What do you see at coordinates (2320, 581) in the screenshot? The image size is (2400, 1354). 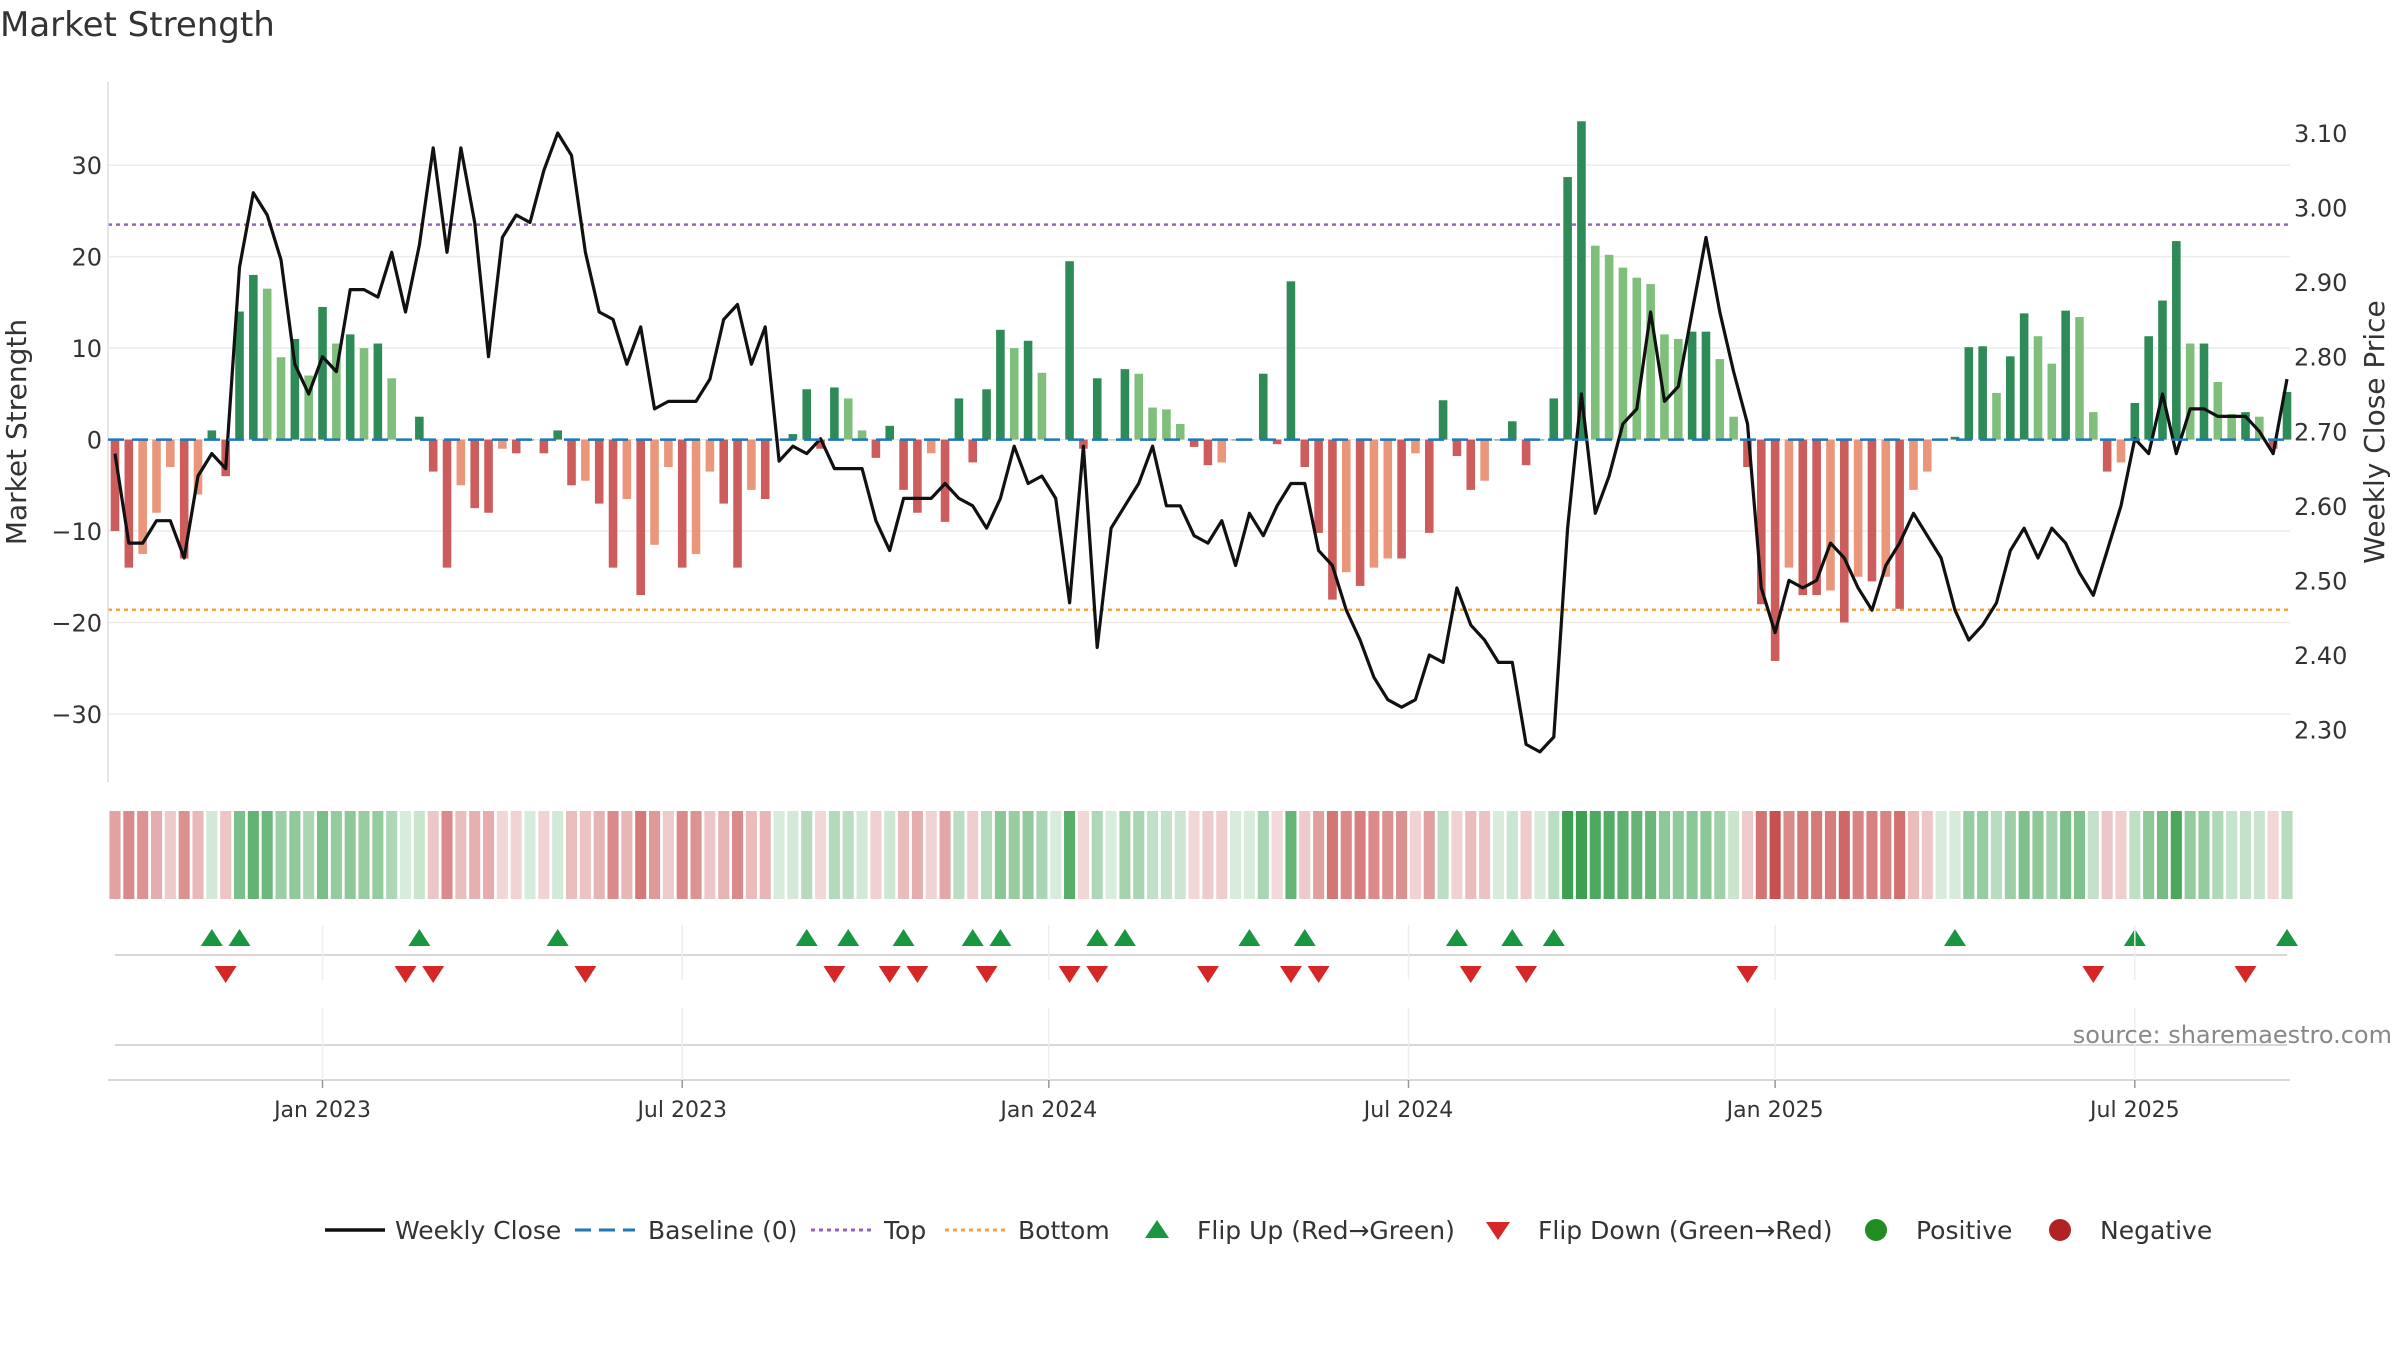 I see `y2-tick-label: 2.50` at bounding box center [2320, 581].